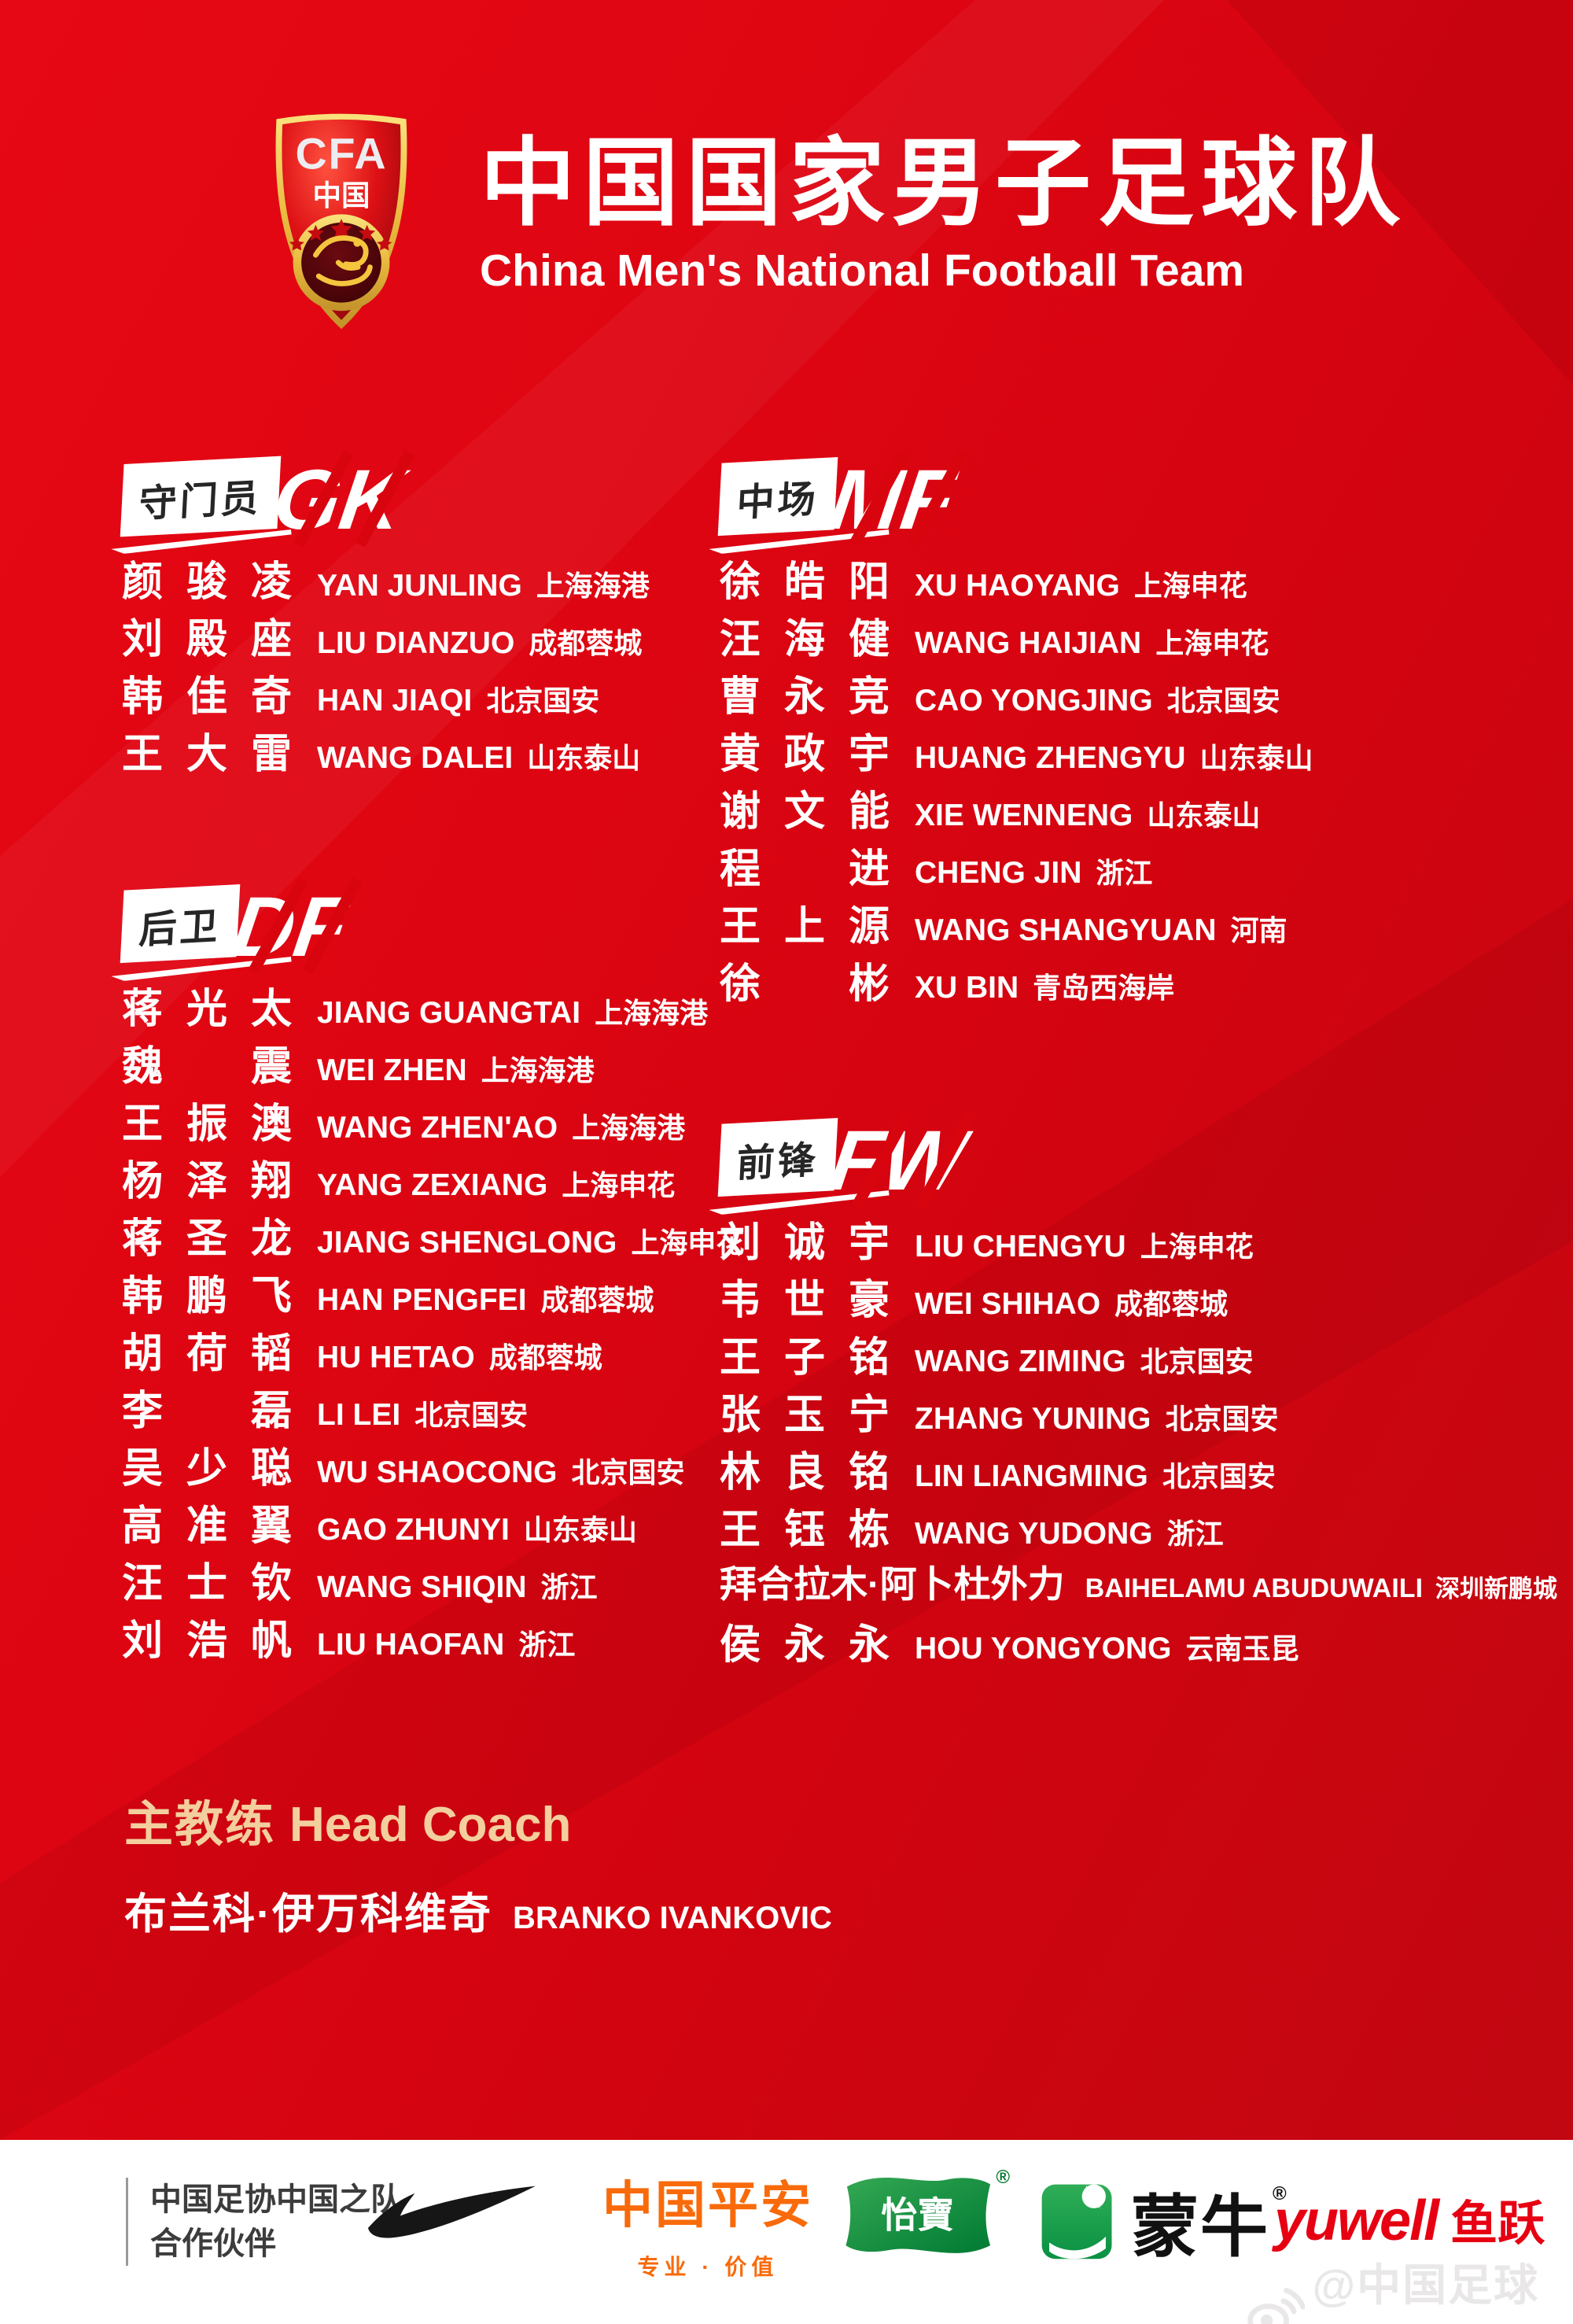 Image resolution: width=1573 pixels, height=2324 pixels. Describe the element at coordinates (1144, 1640) in the screenshot. I see `player-row: 侯永永 HOU YONGYONG 云南玉昆` at that location.